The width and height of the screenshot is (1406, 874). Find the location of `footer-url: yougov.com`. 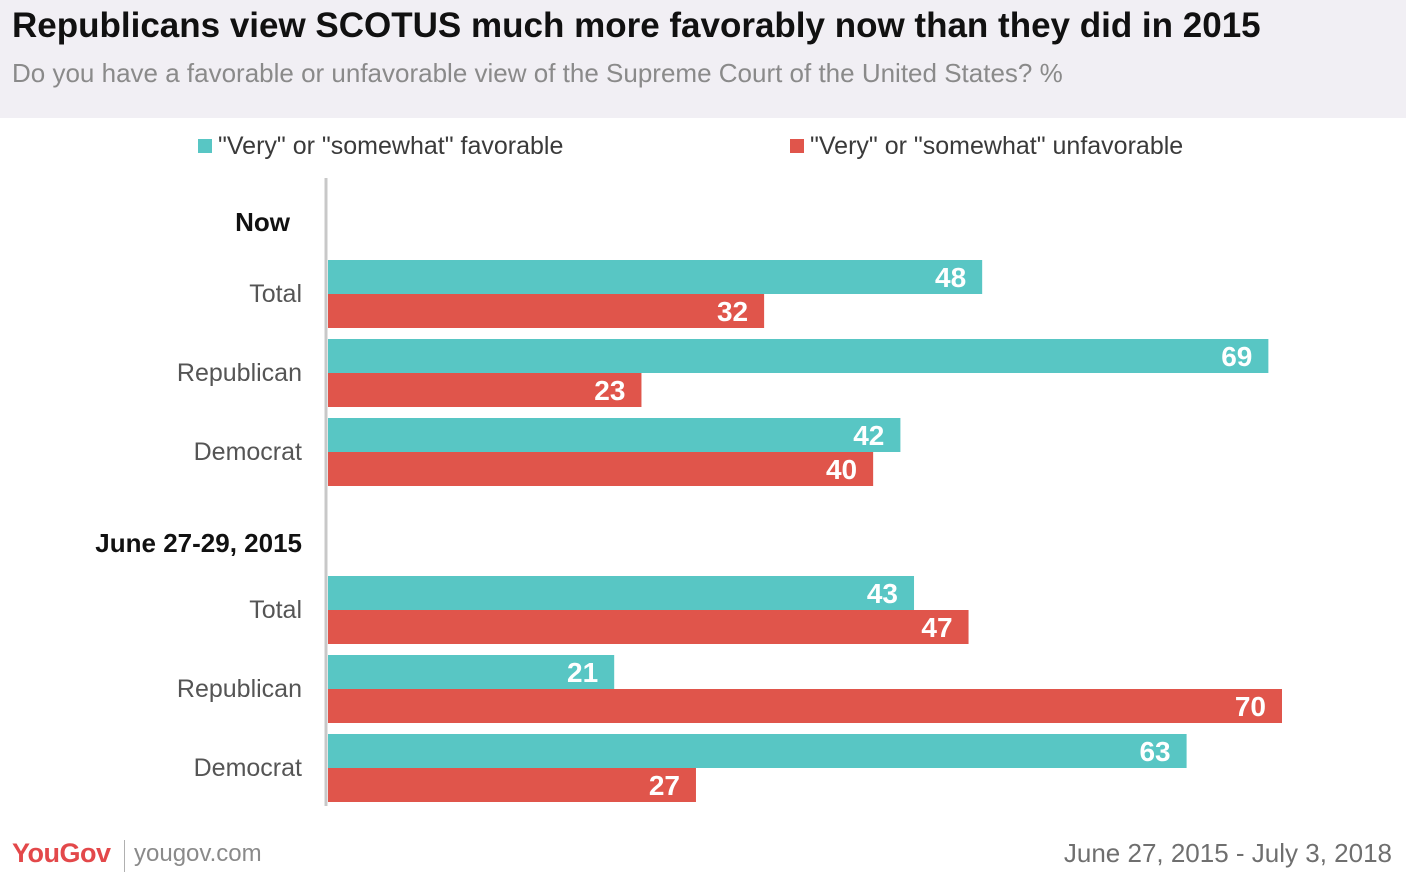

footer-url: yougov.com is located at coordinates (198, 853).